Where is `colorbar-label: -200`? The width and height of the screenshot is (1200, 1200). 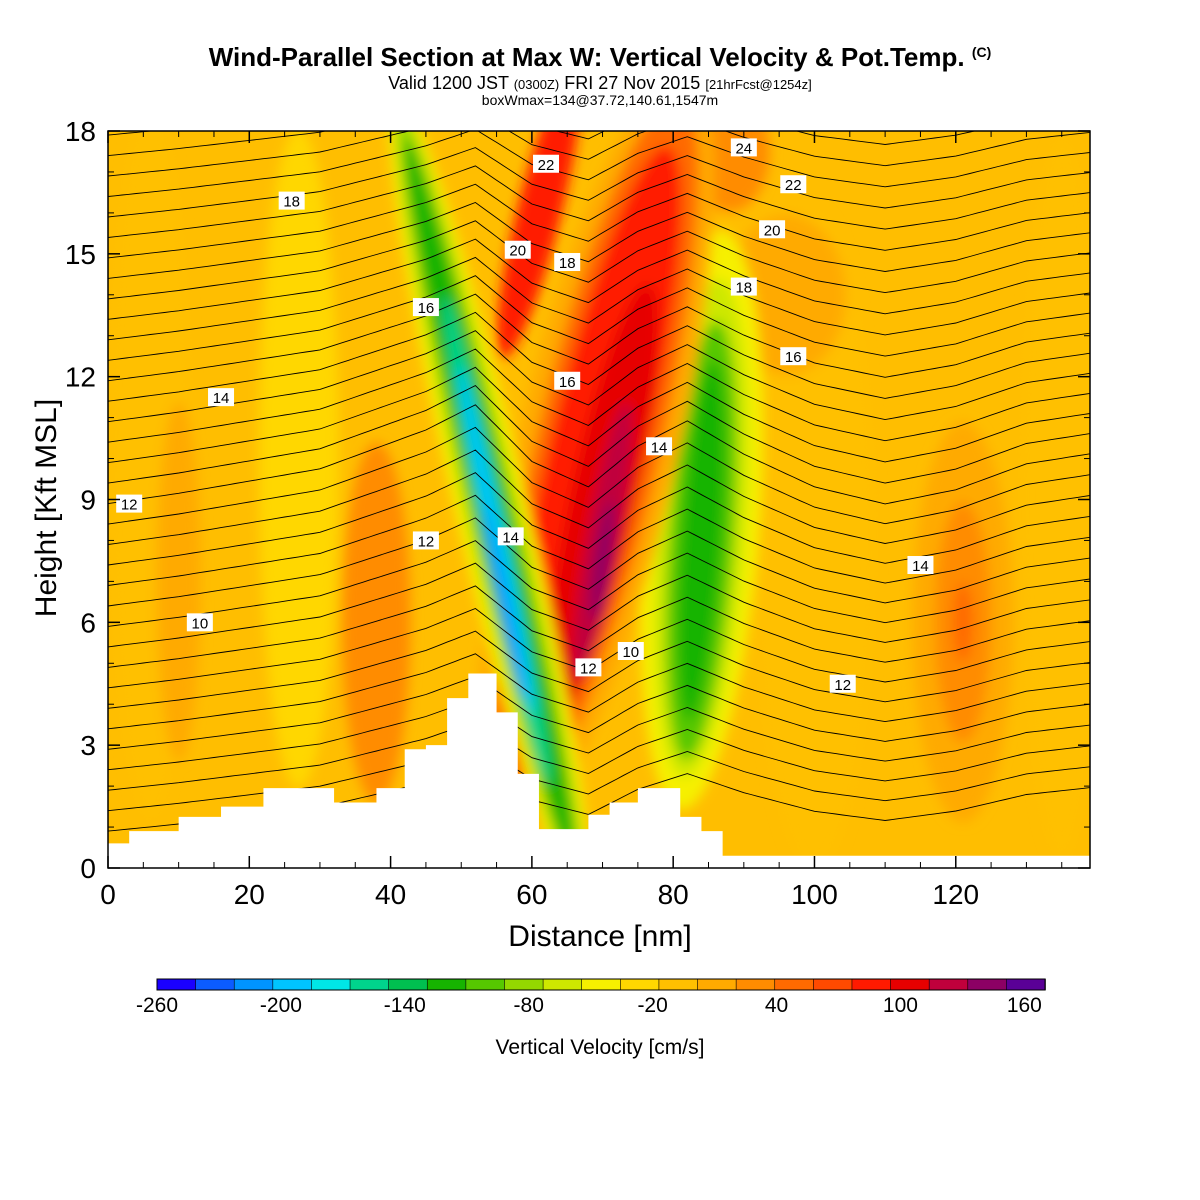
colorbar-label: -200 is located at coordinates (281, 1005).